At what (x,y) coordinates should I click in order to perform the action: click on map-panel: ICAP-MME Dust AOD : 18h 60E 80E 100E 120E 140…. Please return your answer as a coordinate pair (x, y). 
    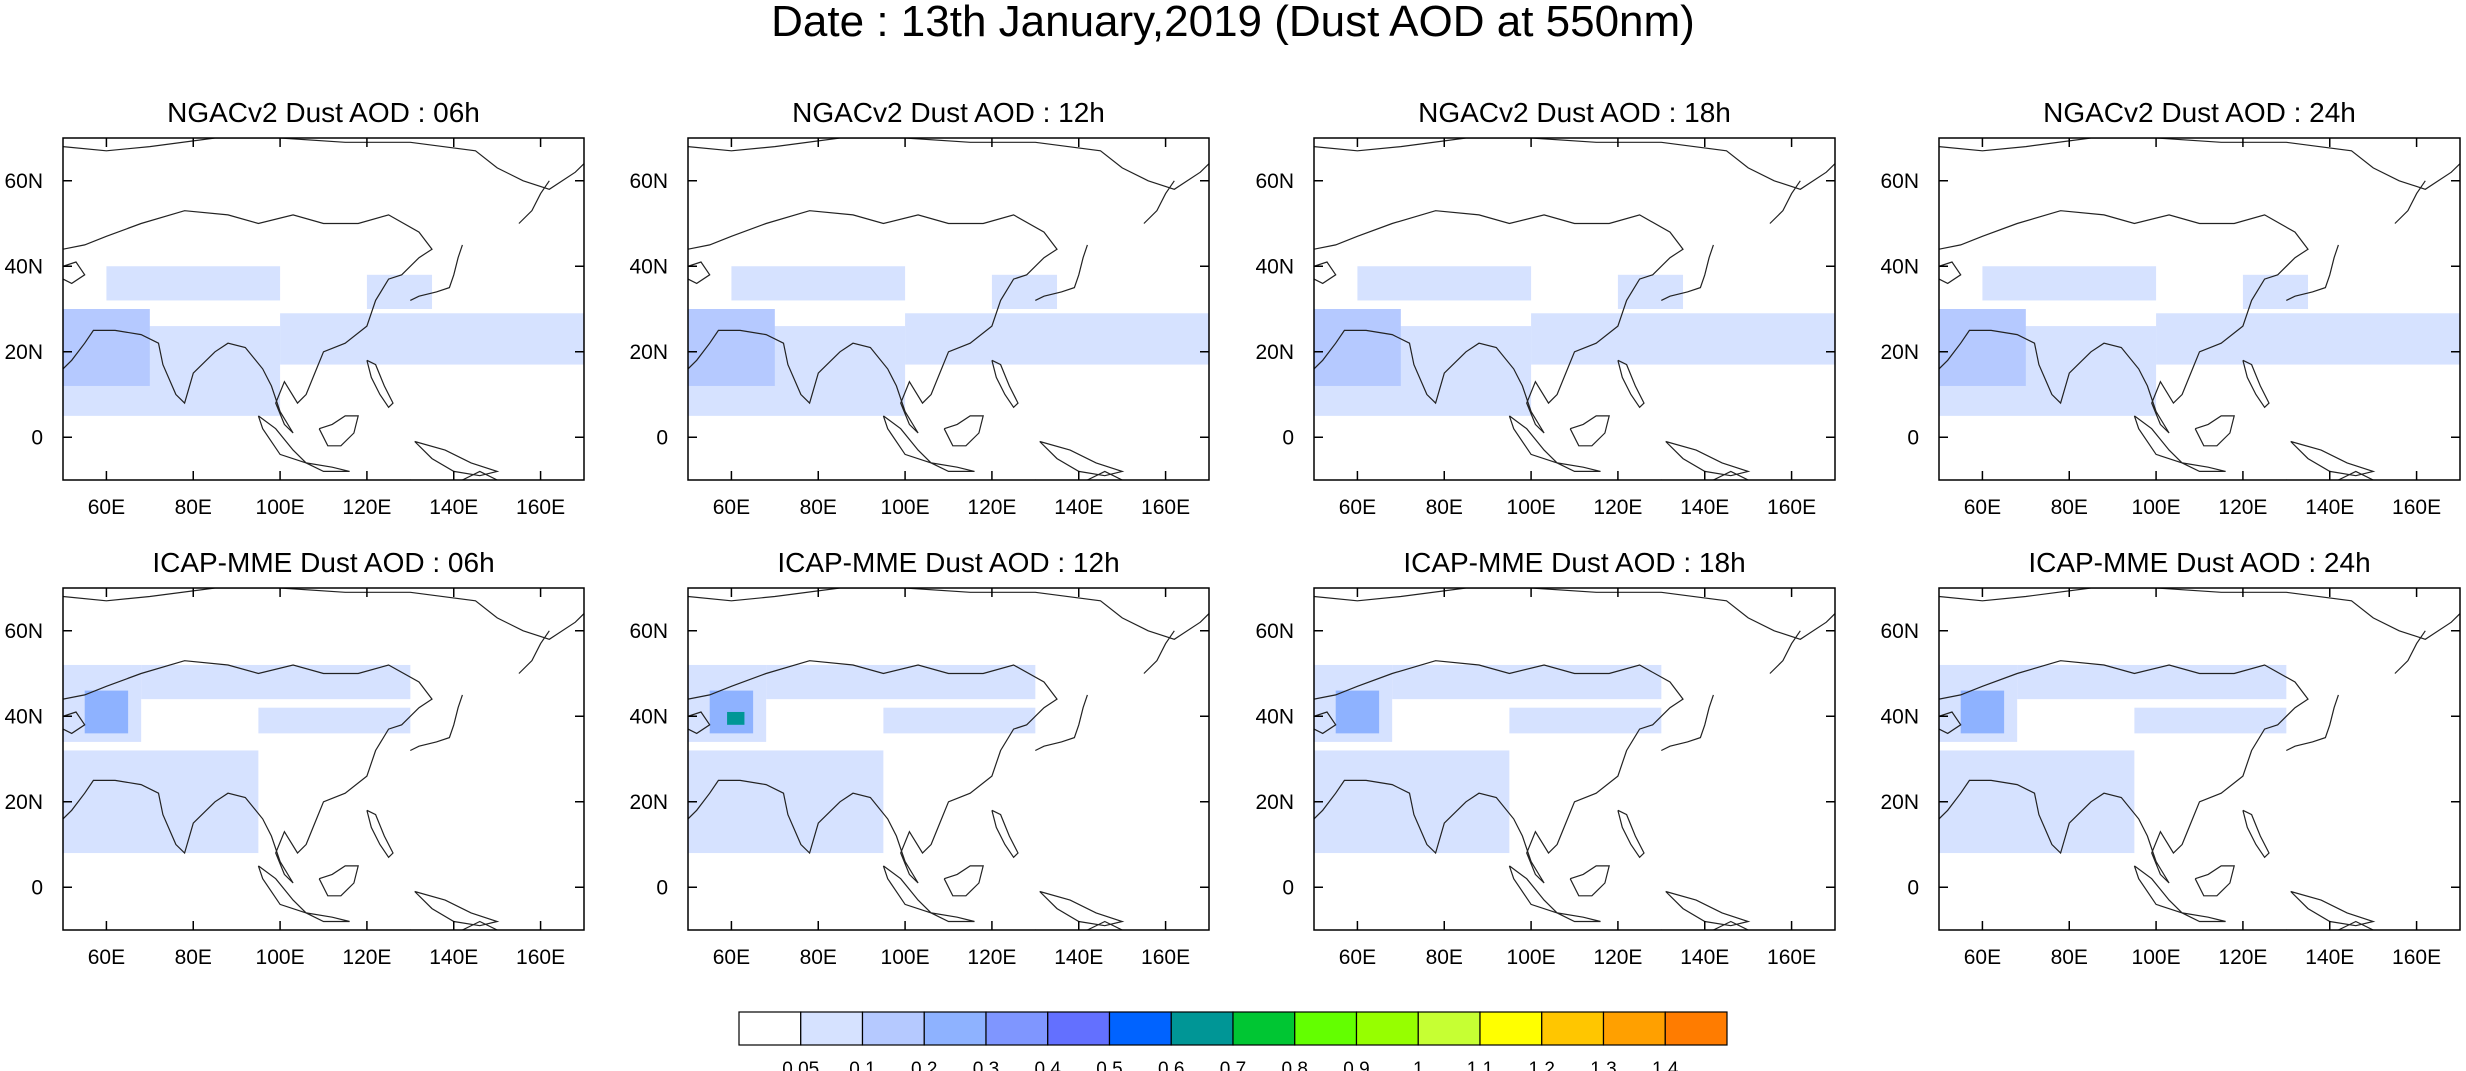
    Looking at the image, I should click on (1545, 758).